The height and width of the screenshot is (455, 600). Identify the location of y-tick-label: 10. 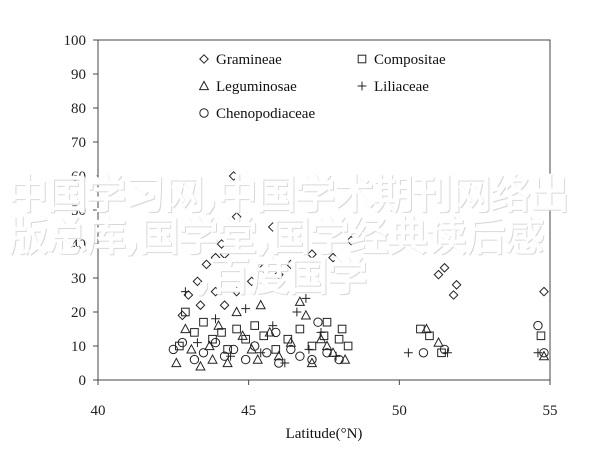
(78, 347).